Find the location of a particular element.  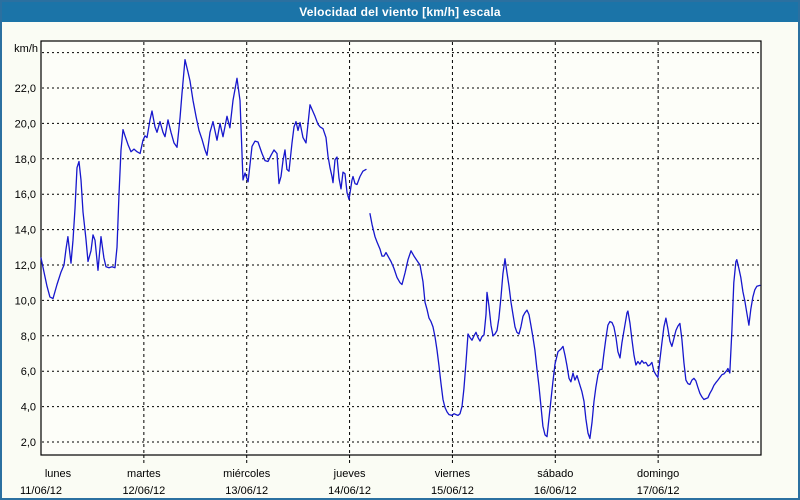

axis-label: jueves is located at coordinates (349, 474).